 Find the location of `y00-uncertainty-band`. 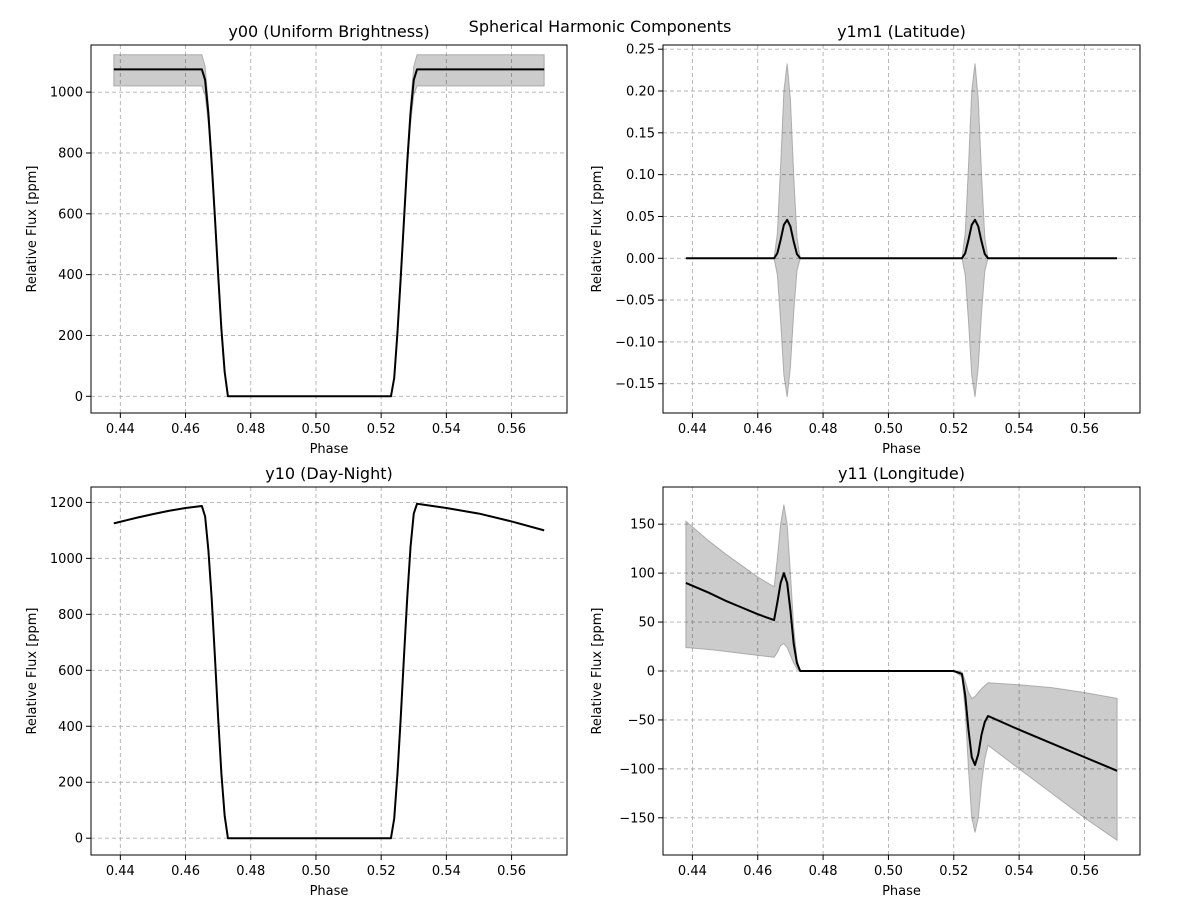

y00-uncertainty-band is located at coordinates (329, 225).